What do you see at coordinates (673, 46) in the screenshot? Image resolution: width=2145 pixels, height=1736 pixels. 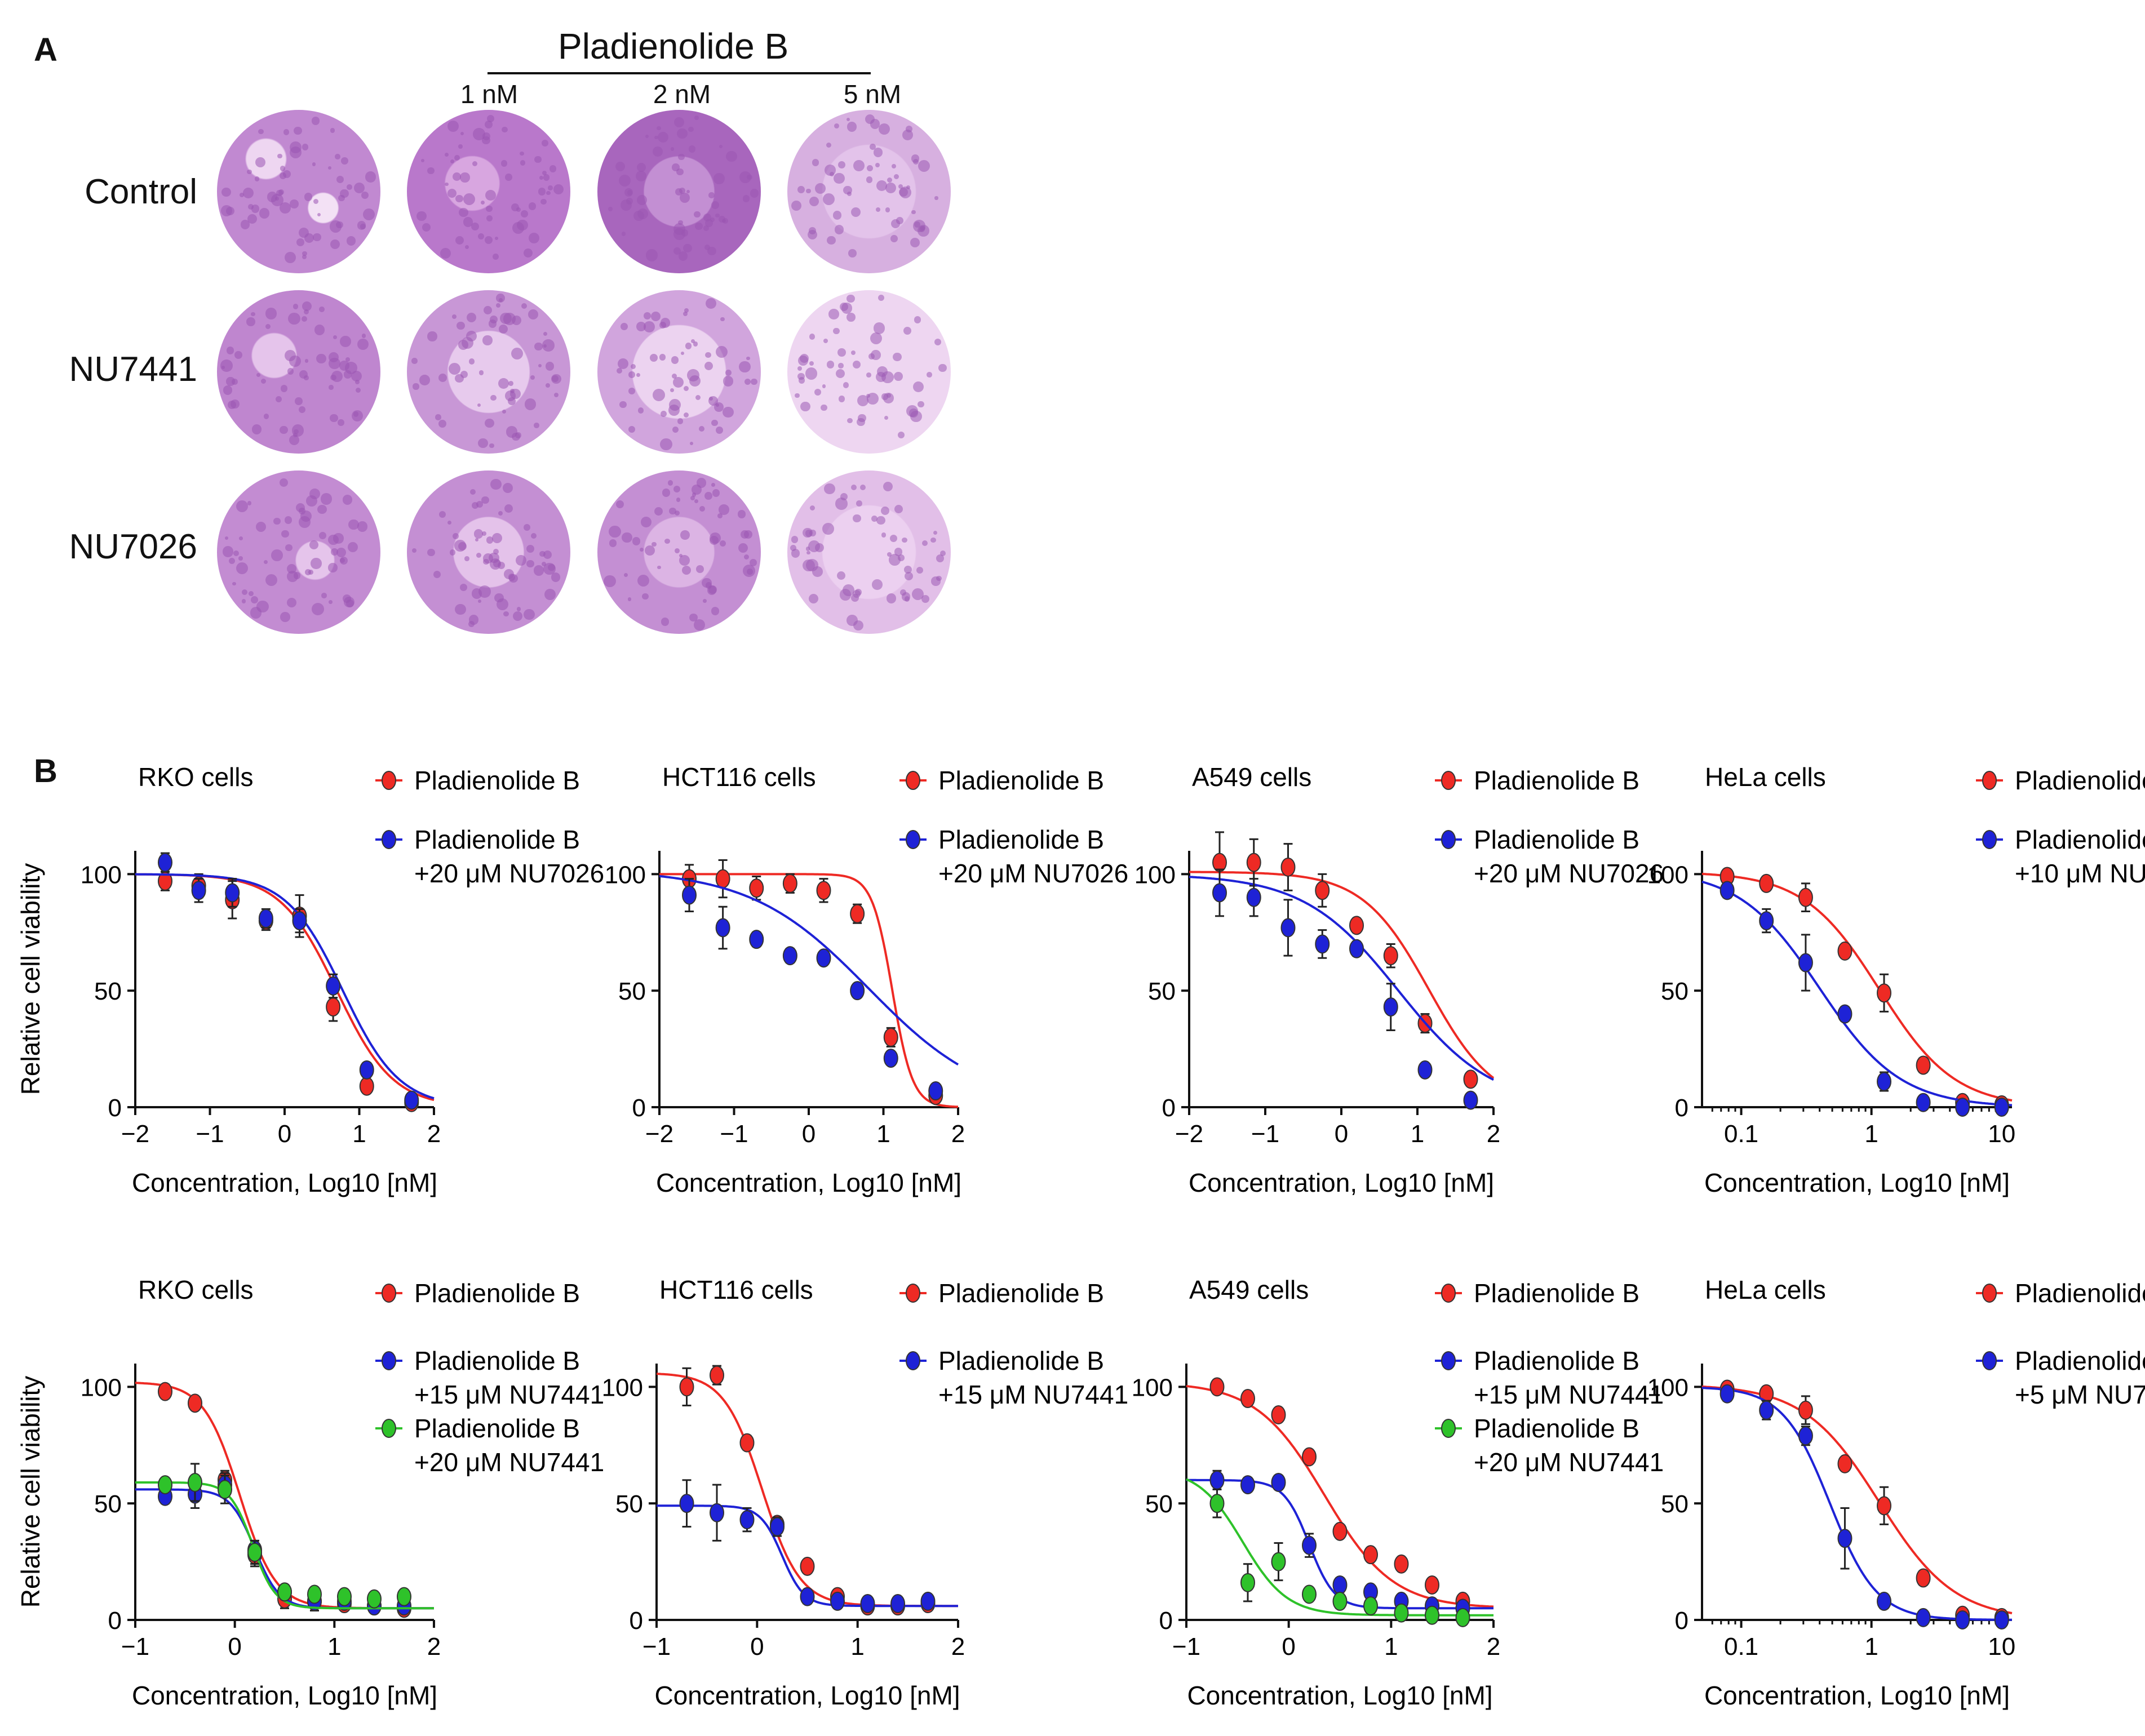 I see `panel-a-title: Pladienolide B` at bounding box center [673, 46].